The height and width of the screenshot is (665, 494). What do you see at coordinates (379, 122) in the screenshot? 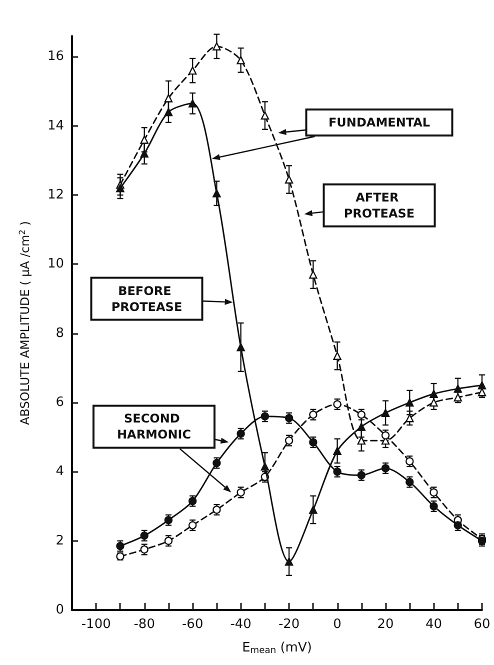
I see `annotation: FUNDAMENTAL` at bounding box center [379, 122].